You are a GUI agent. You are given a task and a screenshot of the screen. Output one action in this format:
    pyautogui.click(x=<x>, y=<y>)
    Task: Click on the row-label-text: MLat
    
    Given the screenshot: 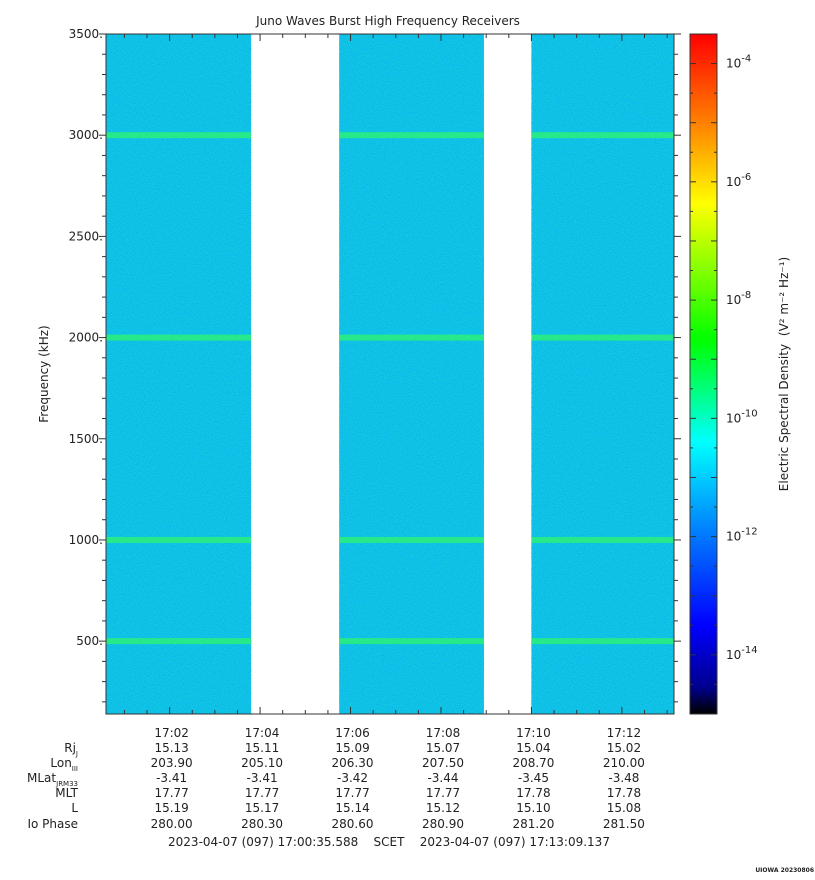 What is the action you would take?
    pyautogui.click(x=41, y=778)
    